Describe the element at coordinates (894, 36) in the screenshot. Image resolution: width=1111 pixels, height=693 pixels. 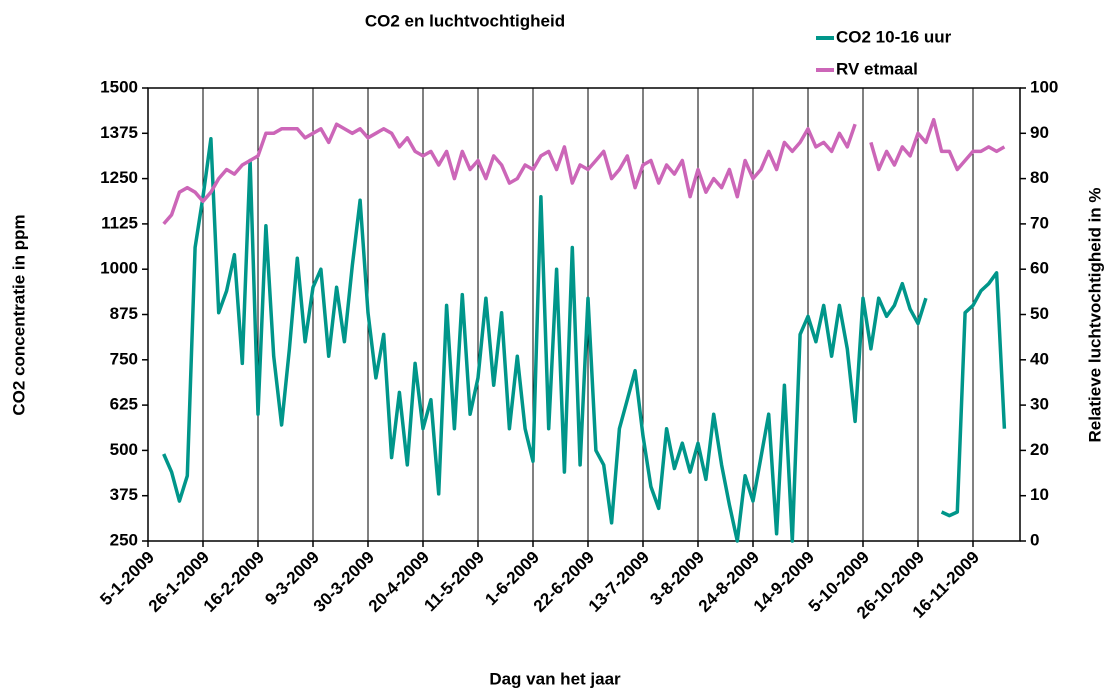
I see `legend-label: CO2 10-16 uur` at that location.